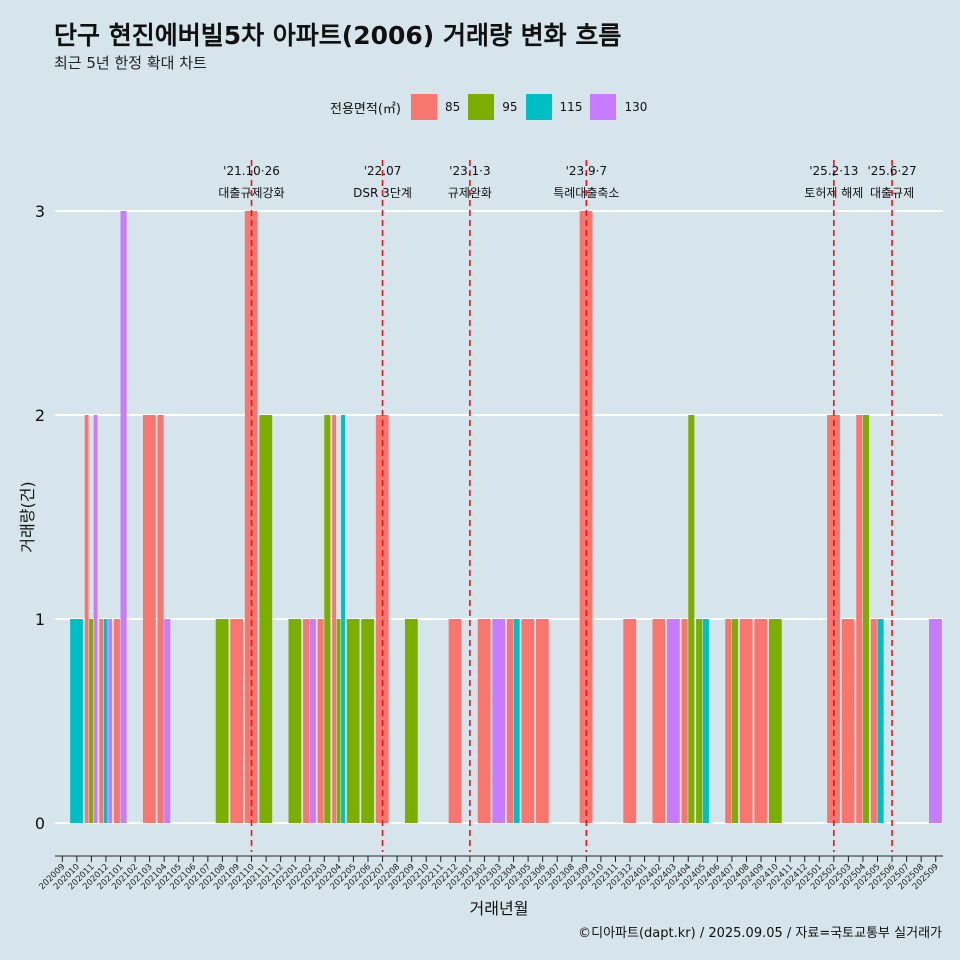  I want to click on event-date-202301: '23.1·3, so click(469, 171).